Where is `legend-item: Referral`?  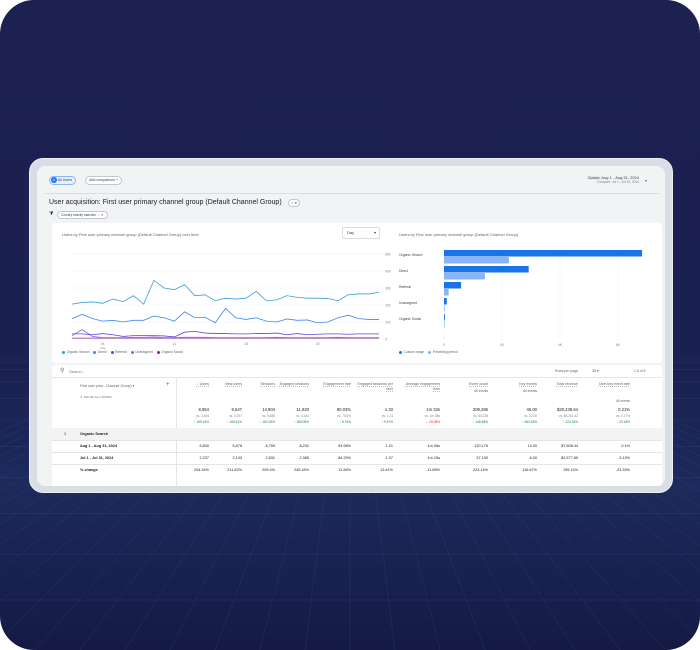 legend-item: Referral is located at coordinates (118, 352).